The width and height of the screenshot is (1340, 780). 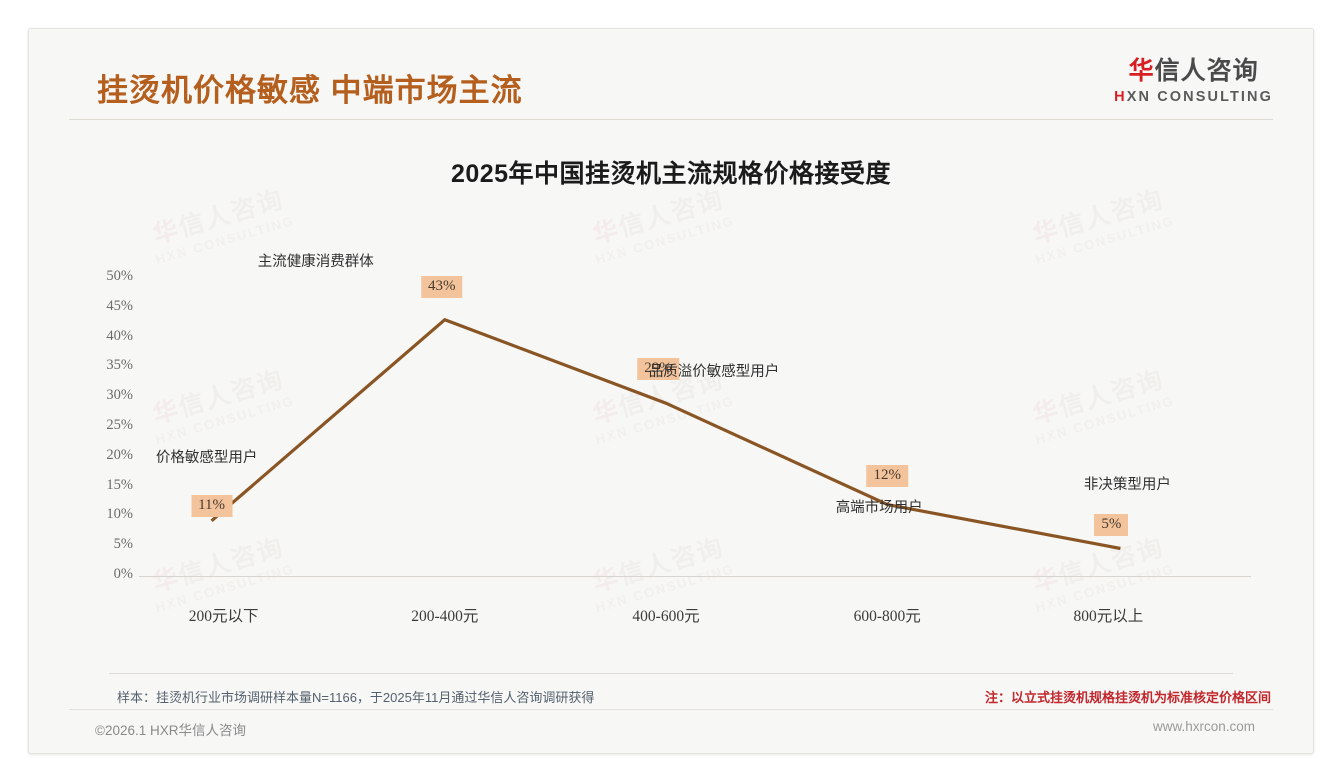 What do you see at coordinates (671, 174) in the screenshot?
I see `chart-title: 2025年中国挂烫机主流规格价格接受度` at bounding box center [671, 174].